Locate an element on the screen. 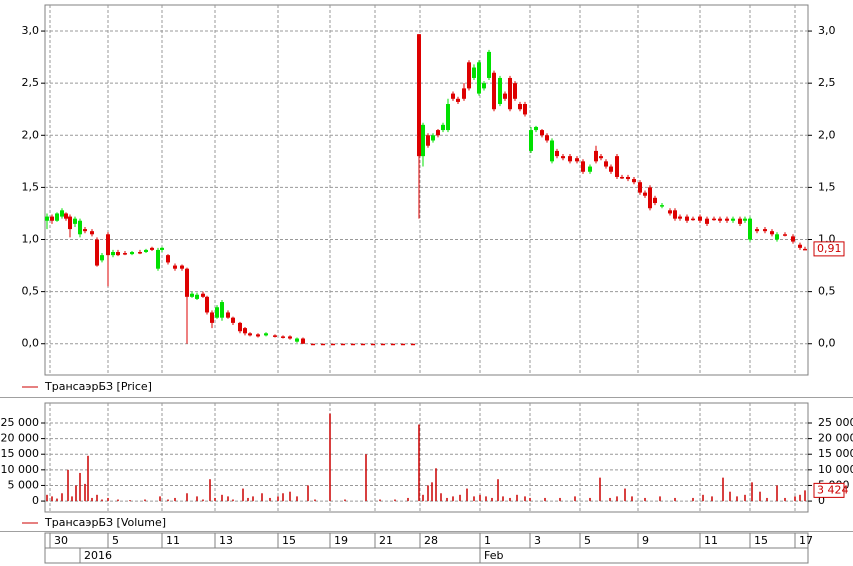 The image size is (853, 566). last-value-label: 3 424 is located at coordinates (833, 489).